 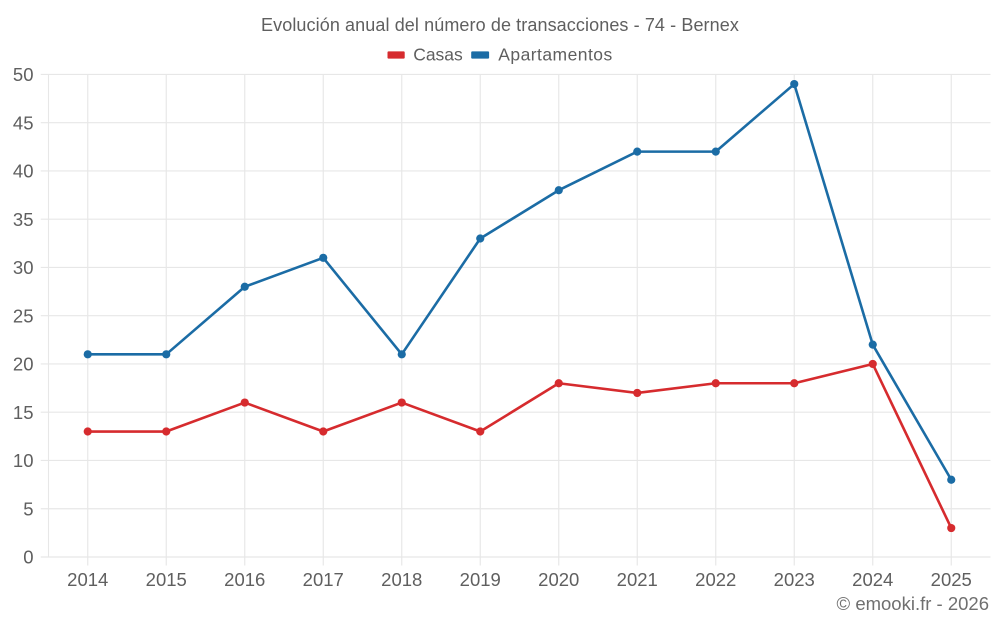 What do you see at coordinates (555, 55) in the screenshot?
I see `svg-text: Apartamentos` at bounding box center [555, 55].